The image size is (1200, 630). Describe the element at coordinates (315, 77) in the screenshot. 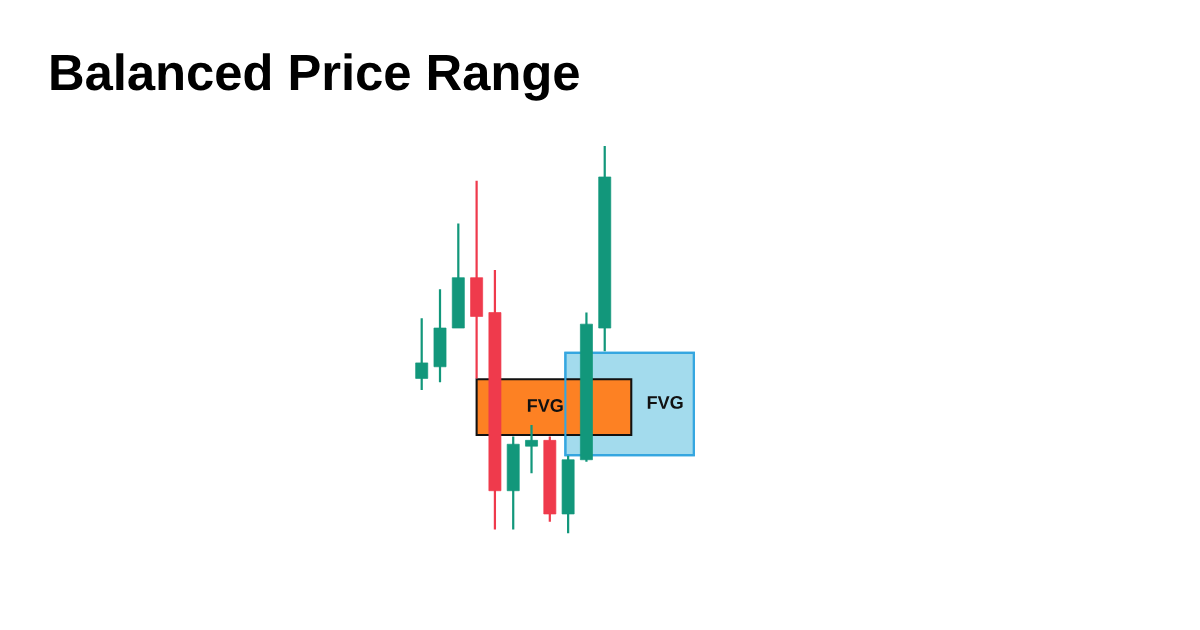

I see `chart-title: Balanced Price Range` at that location.